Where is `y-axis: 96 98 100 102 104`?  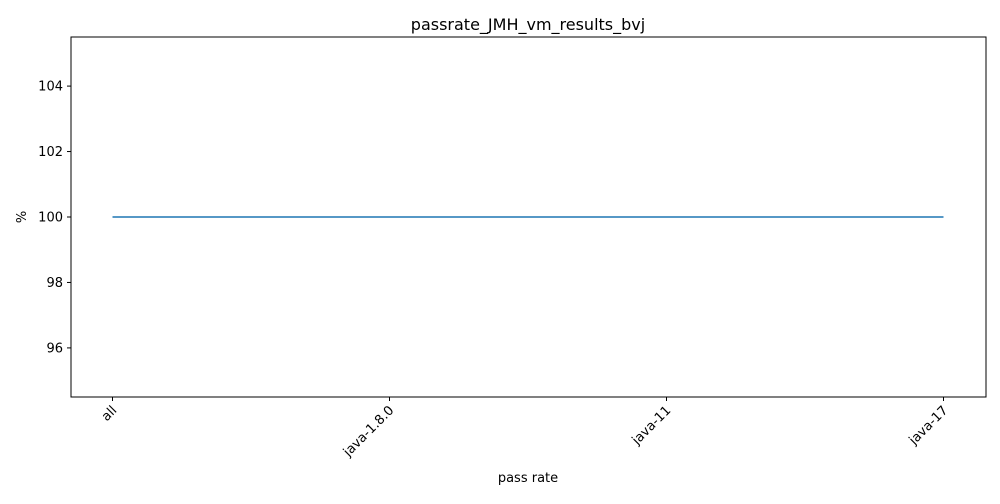
y-axis: 96 98 100 102 104 is located at coordinates (54, 218).